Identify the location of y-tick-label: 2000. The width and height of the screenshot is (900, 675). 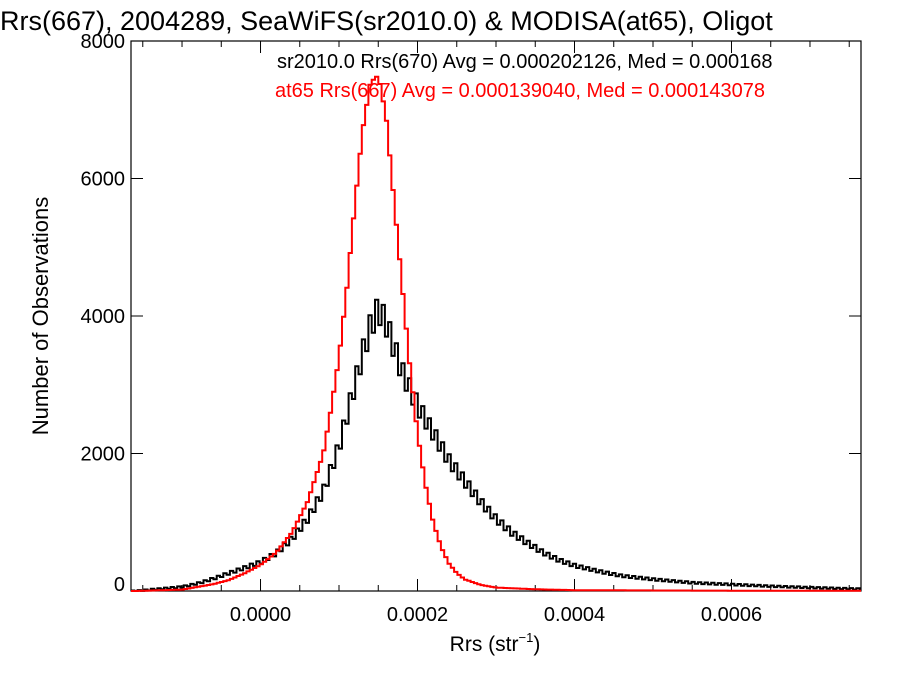
(103, 455).